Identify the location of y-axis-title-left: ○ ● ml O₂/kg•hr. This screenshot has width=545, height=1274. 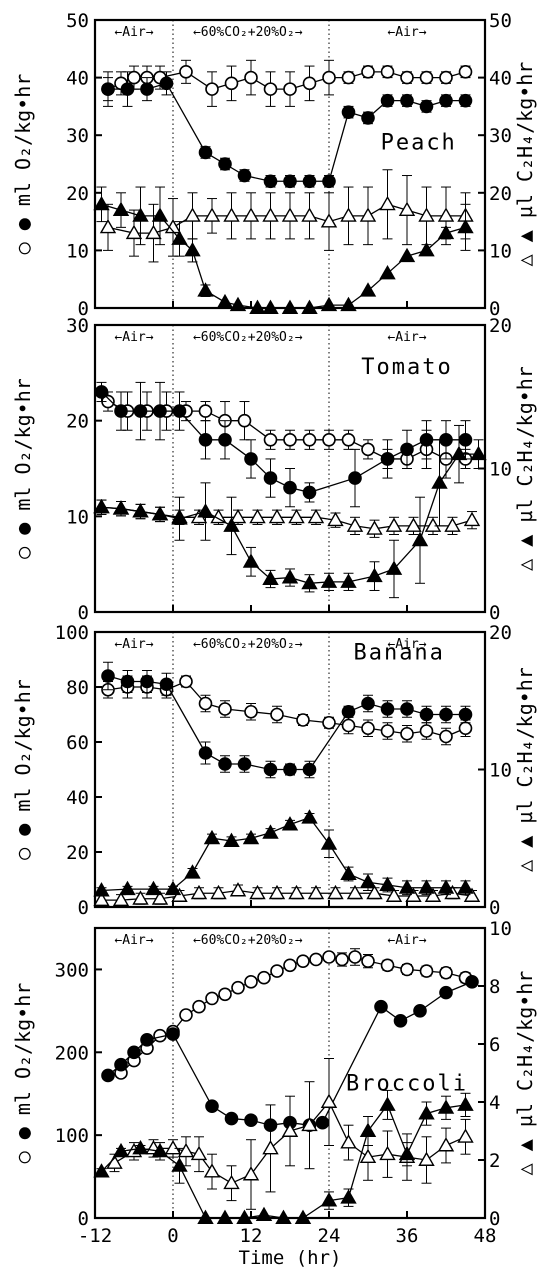
(23, 164).